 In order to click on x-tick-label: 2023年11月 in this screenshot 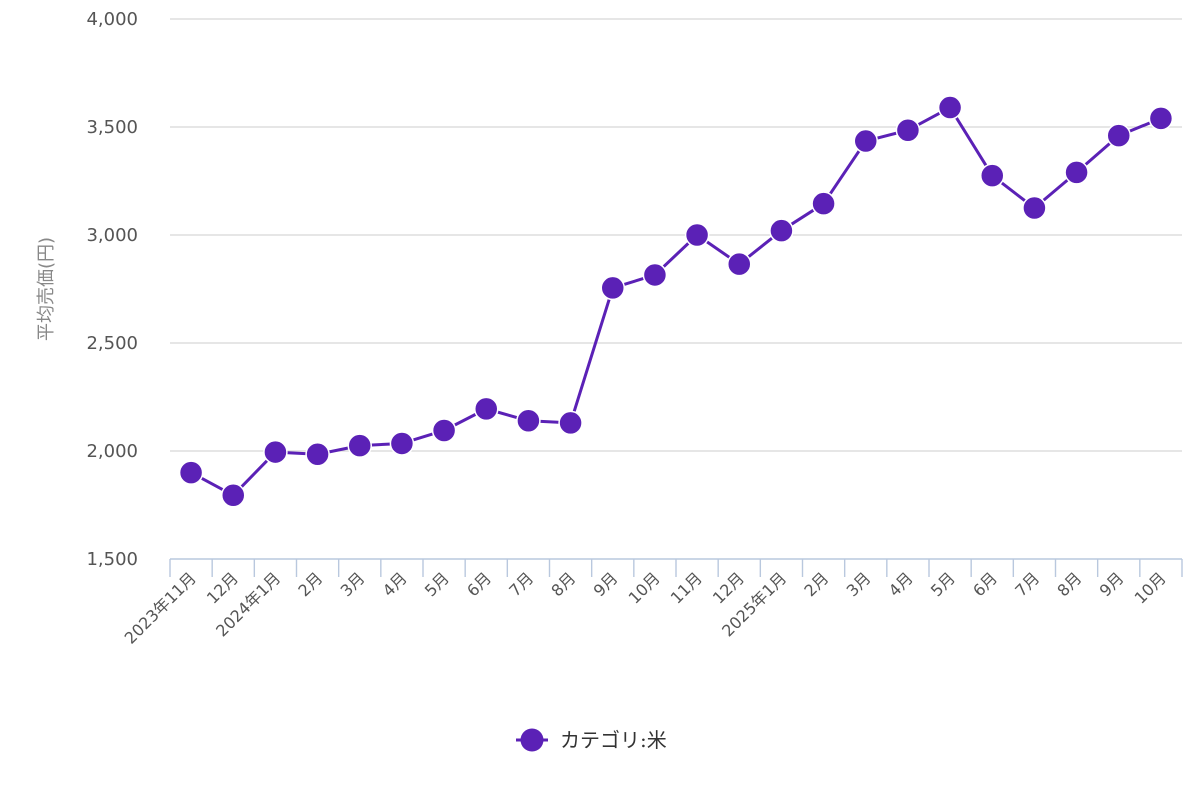, I will do `click(160, 607)`.